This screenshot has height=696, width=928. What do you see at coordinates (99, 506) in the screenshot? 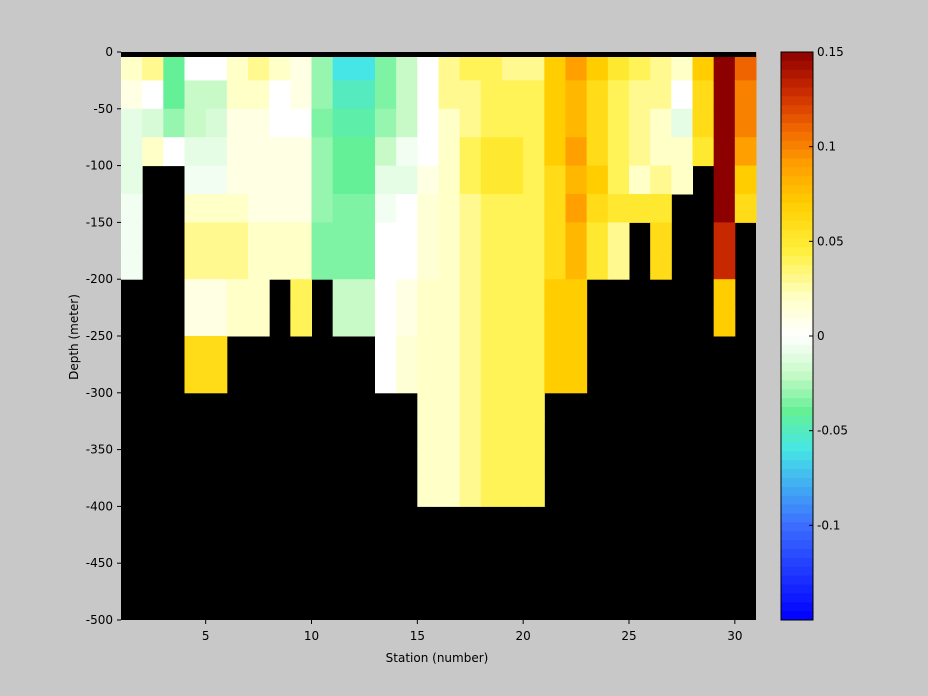
I see `y-tick-label: -400` at bounding box center [99, 506].